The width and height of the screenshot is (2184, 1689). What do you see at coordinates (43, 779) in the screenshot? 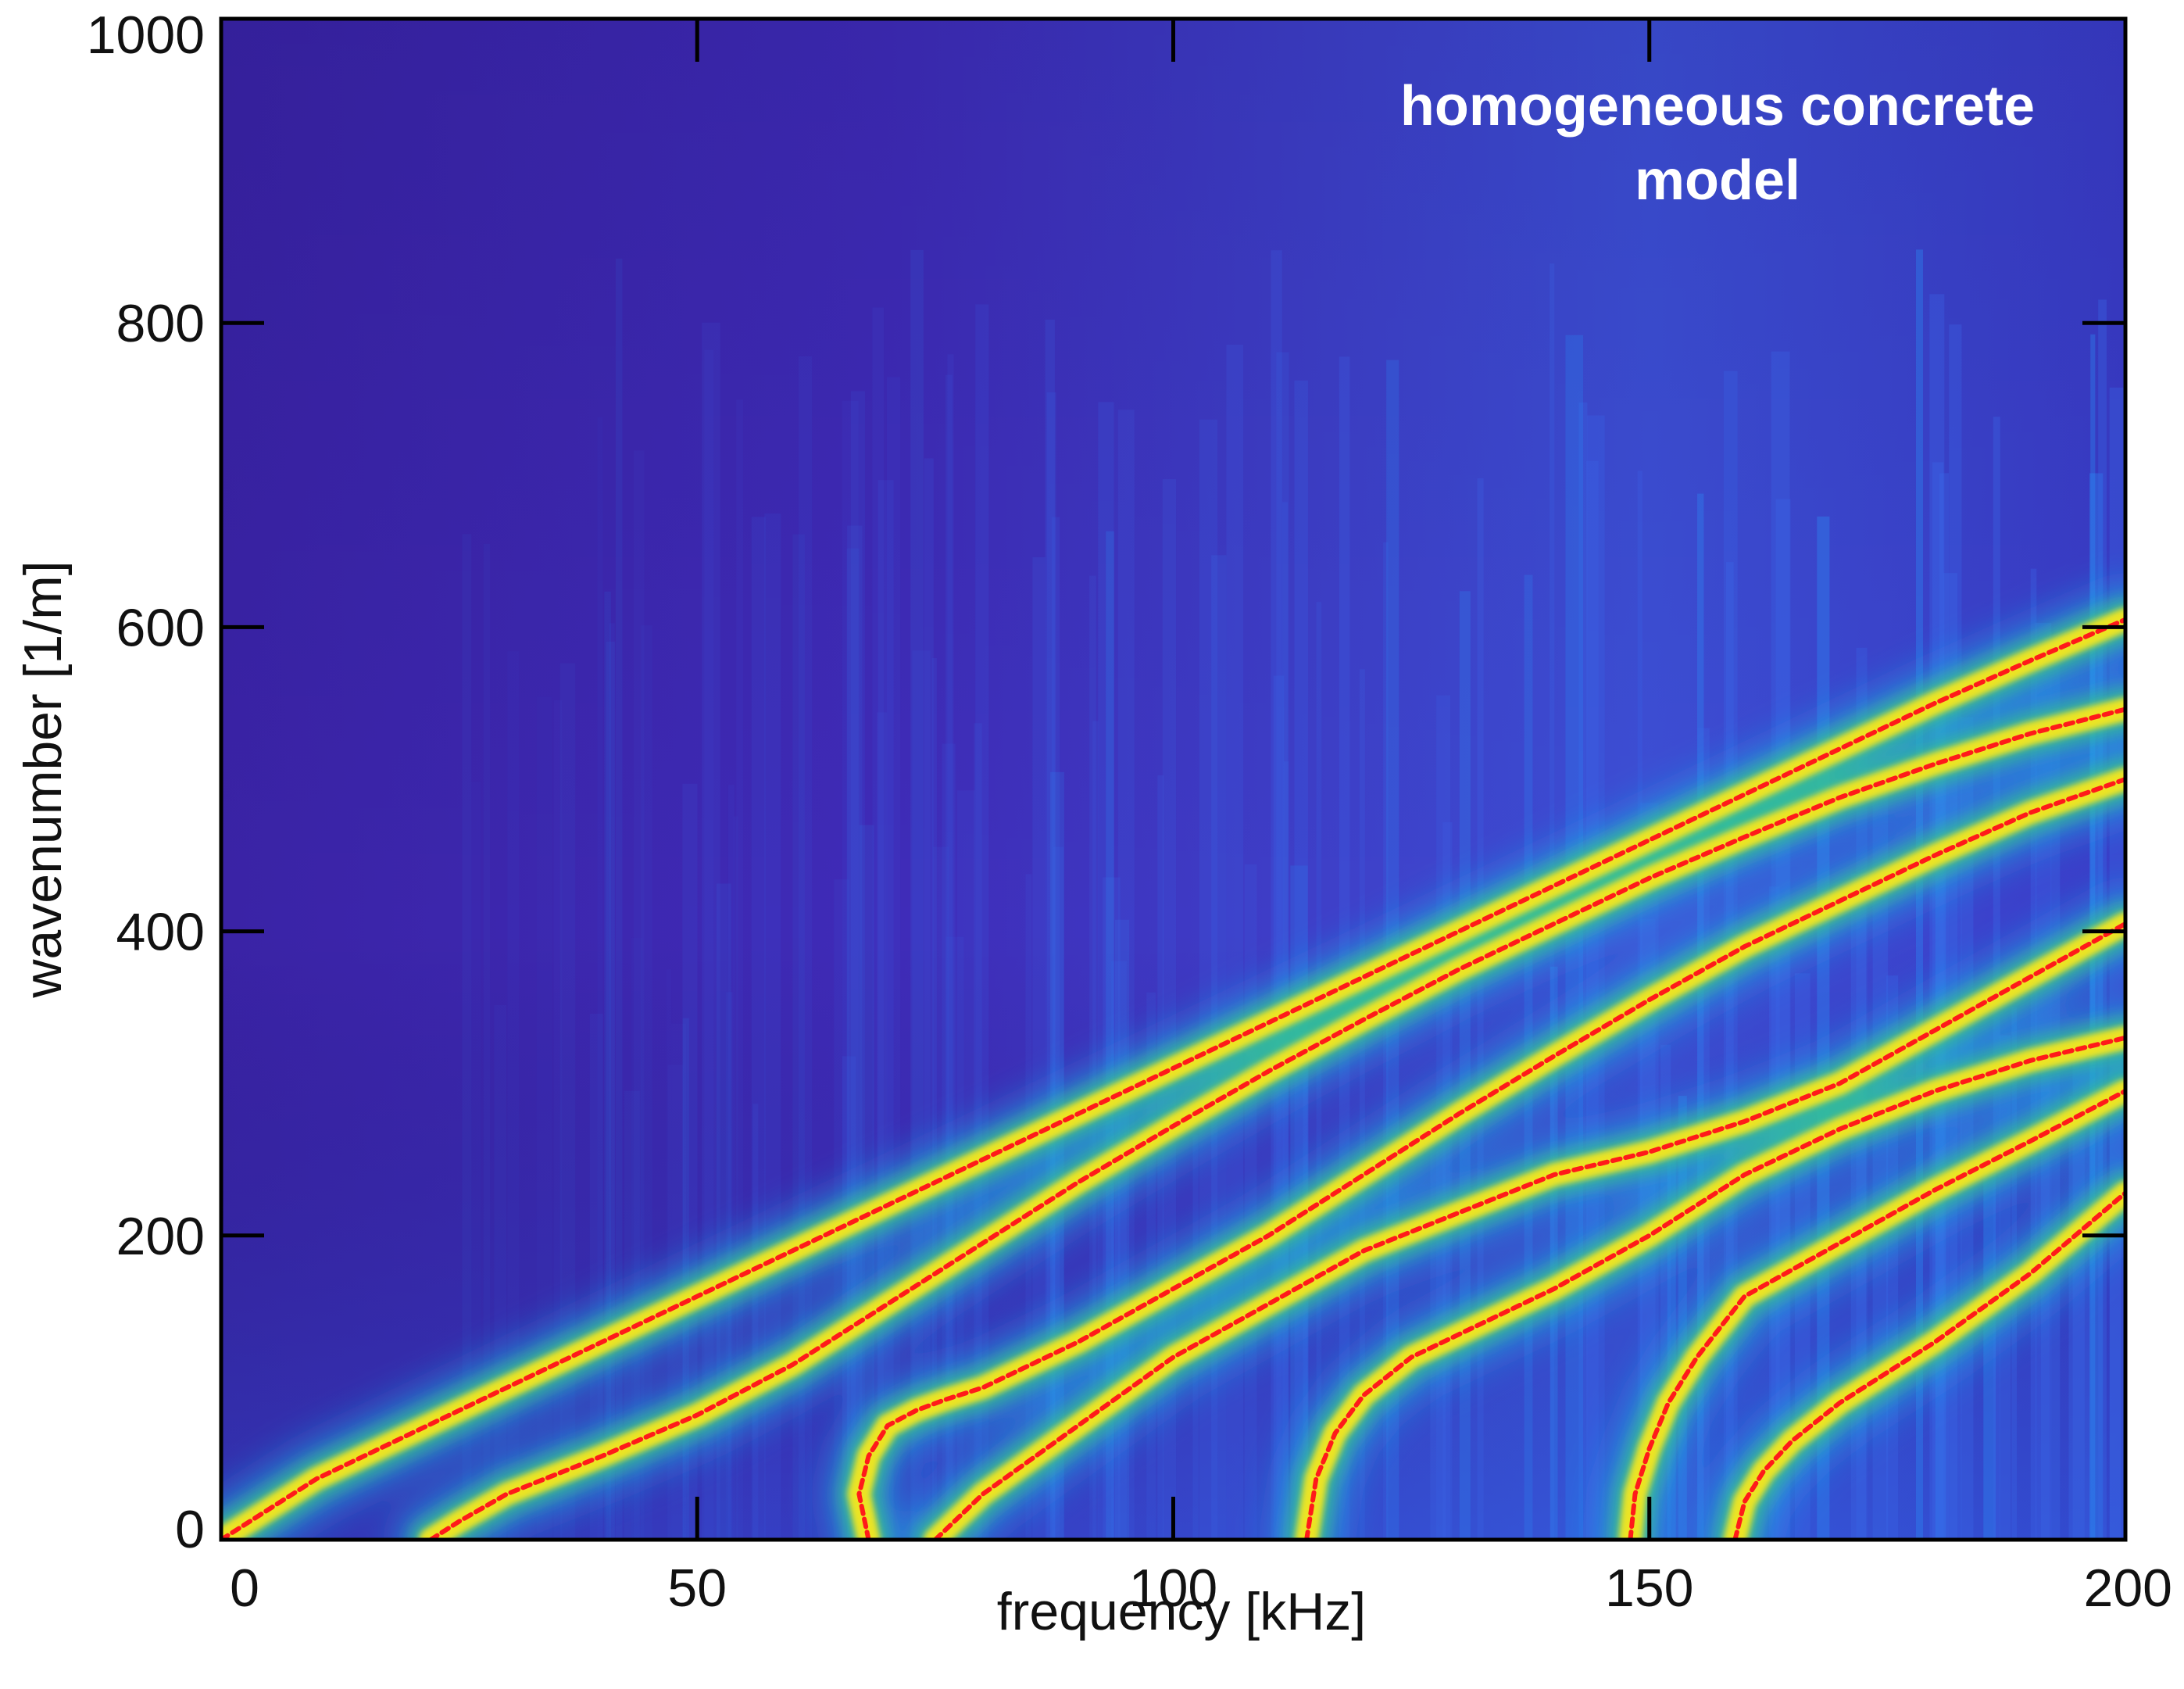
I see `y-axis-title: wavenumber [1/m]` at bounding box center [43, 779].